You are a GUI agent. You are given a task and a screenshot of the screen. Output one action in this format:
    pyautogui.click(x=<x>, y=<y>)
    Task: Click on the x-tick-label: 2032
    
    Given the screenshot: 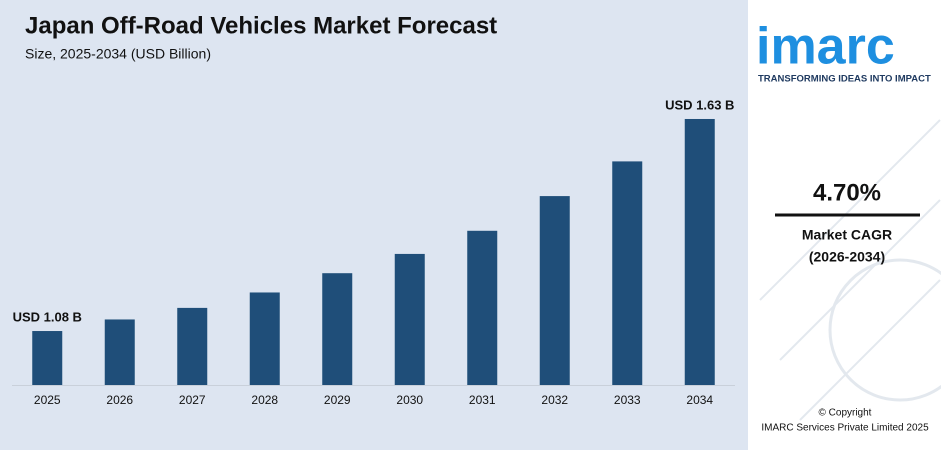 What is the action you would take?
    pyautogui.click(x=554, y=400)
    